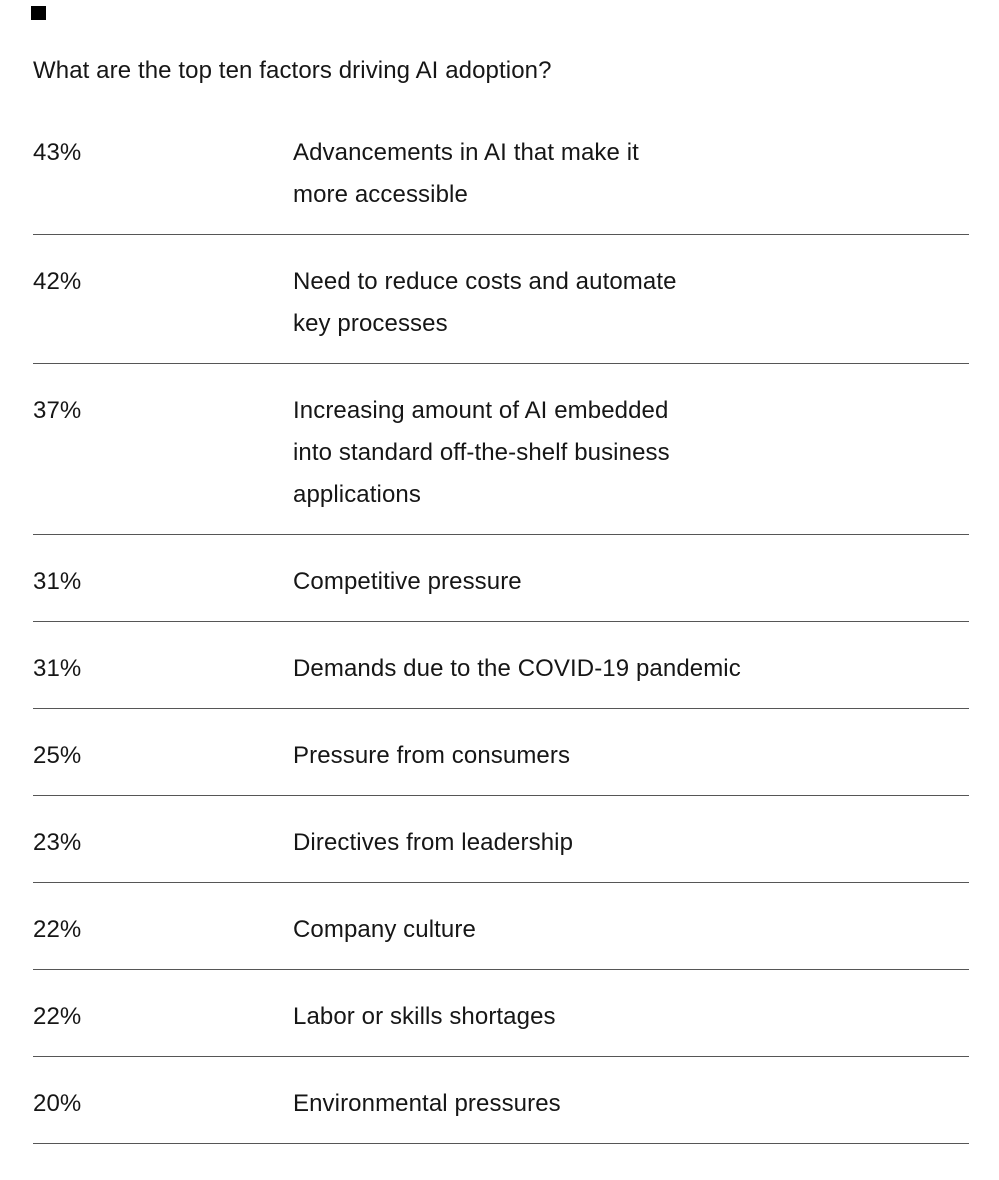 The width and height of the screenshot is (999, 1180). What do you see at coordinates (384, 929) in the screenshot?
I see `factor-description-line: Company culture` at bounding box center [384, 929].